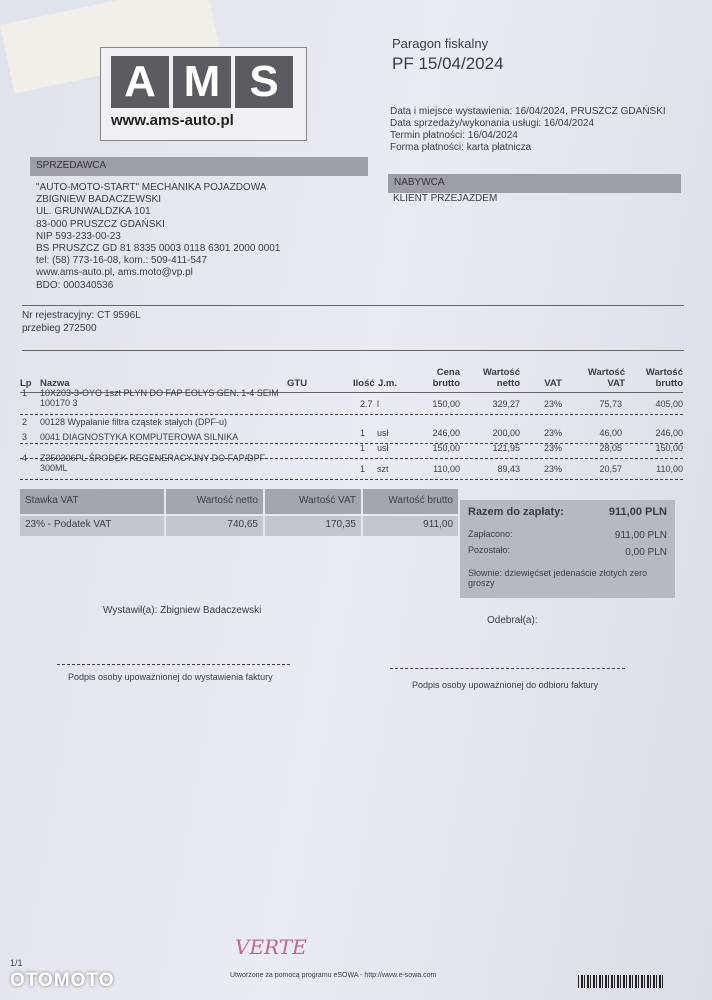  I want to click on vat-cell: 170,35, so click(314, 526).